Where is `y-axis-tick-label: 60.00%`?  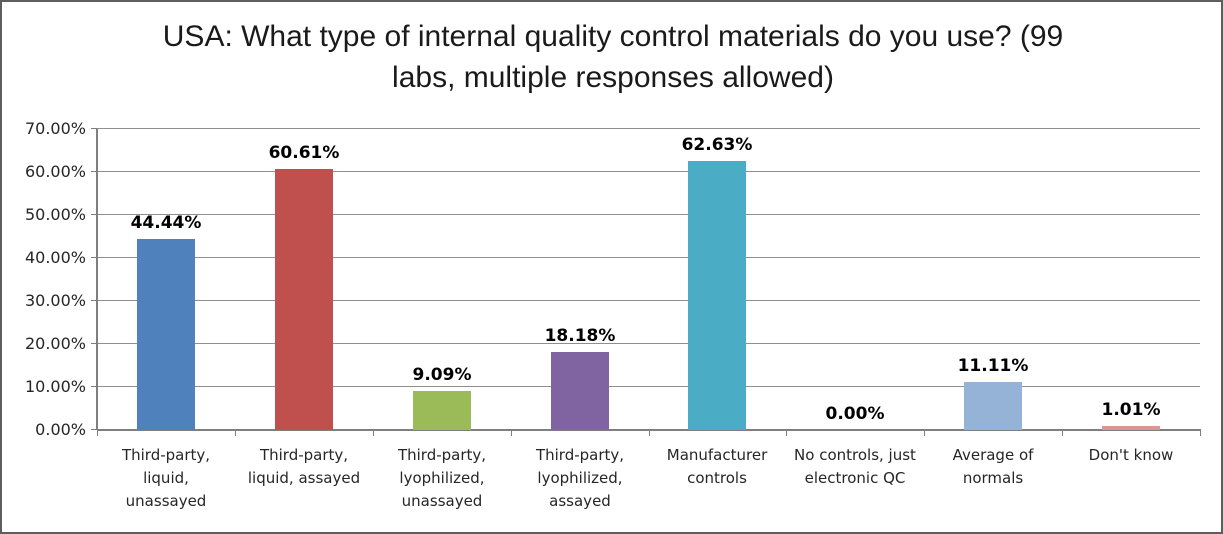 y-axis-tick-label: 60.00% is located at coordinates (55, 171).